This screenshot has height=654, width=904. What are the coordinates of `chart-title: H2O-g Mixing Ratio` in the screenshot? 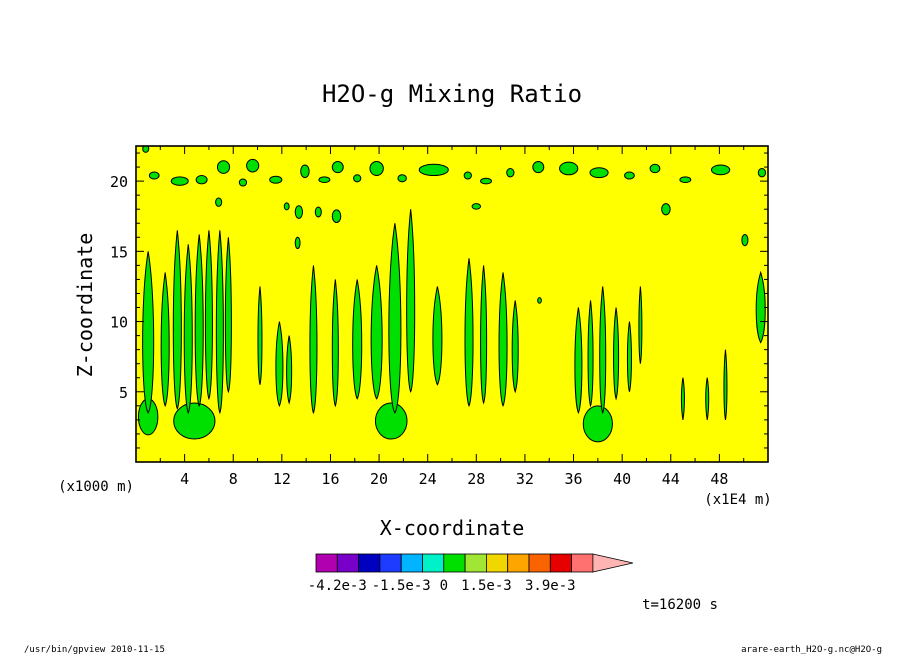 It's located at (452, 94).